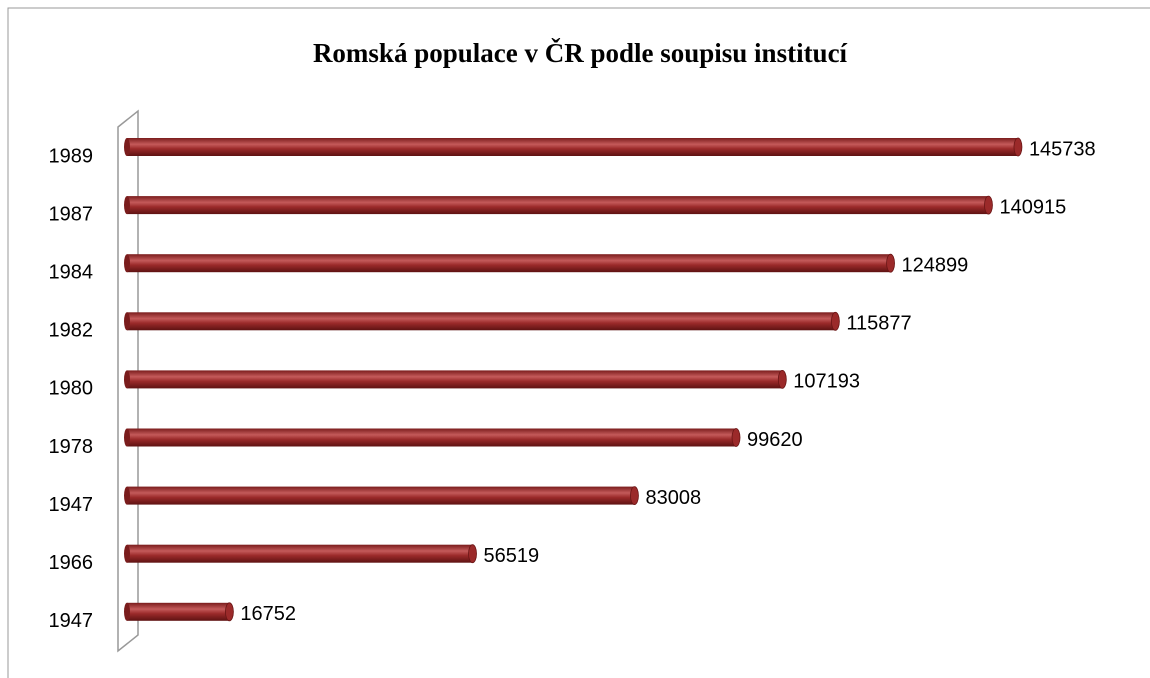 The image size is (1150, 678). I want to click on y-tick-label: 1984, so click(71, 272).